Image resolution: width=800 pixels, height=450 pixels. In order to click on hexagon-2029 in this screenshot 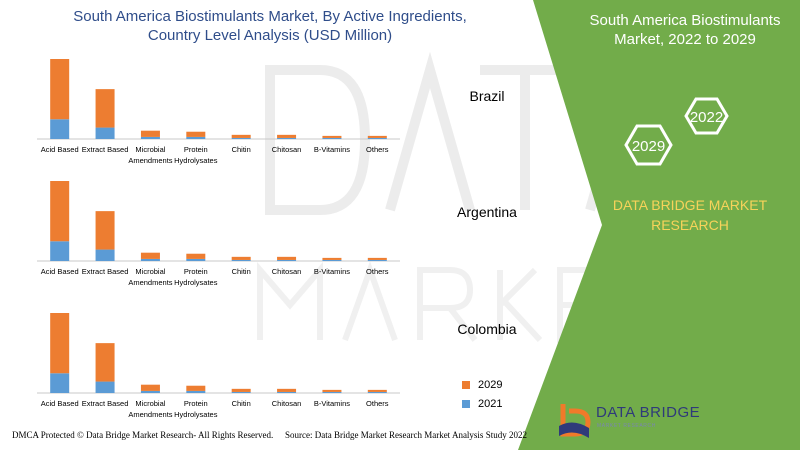, I will do `click(648, 145)`.